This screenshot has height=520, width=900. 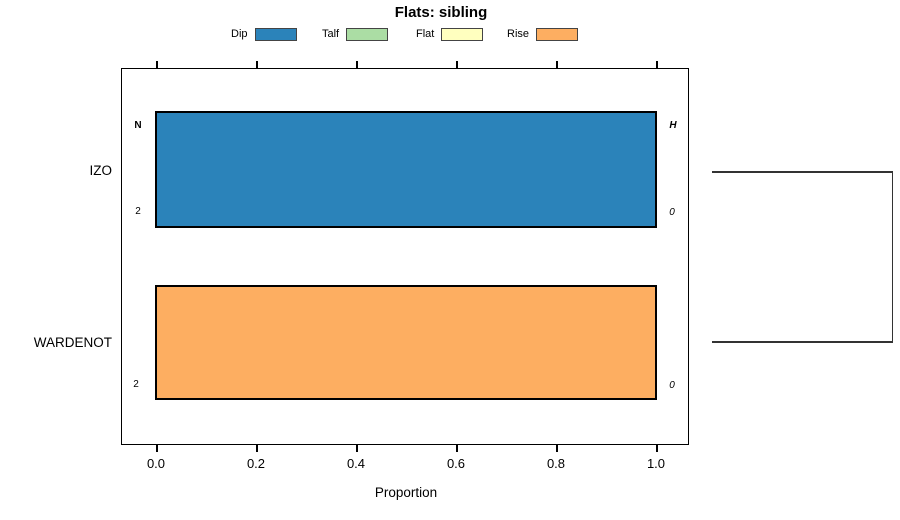 What do you see at coordinates (406, 342) in the screenshot?
I see `bar-wardenot-rise` at bounding box center [406, 342].